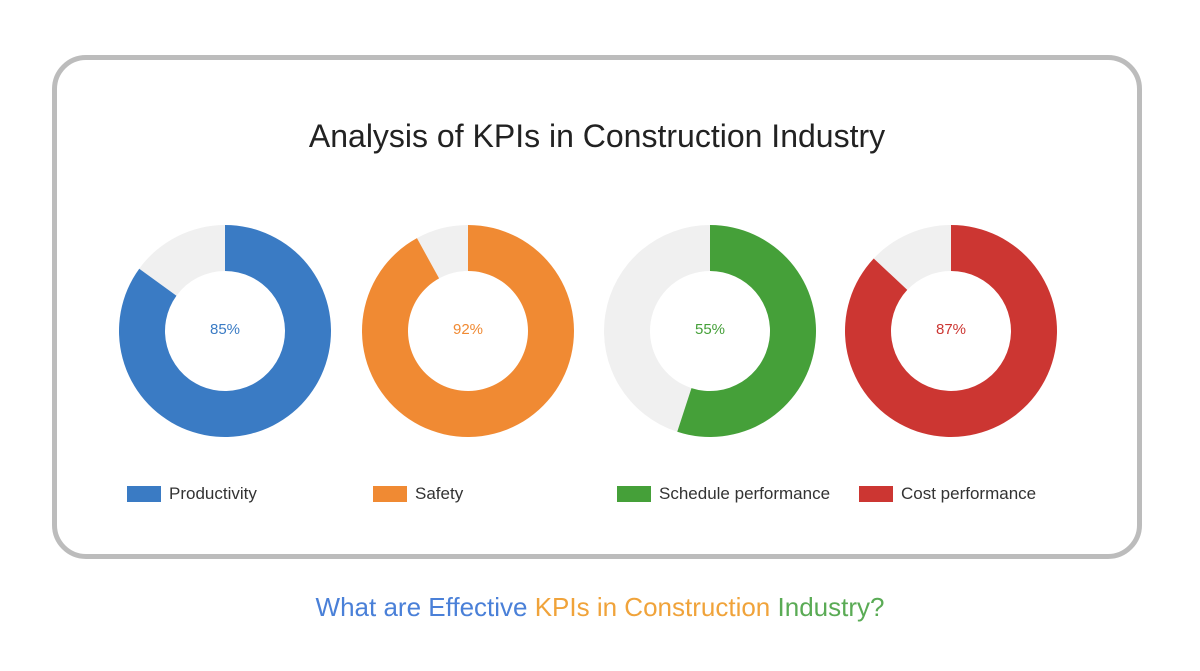  I want to click on legend-item-safety: Safety, so click(418, 494).